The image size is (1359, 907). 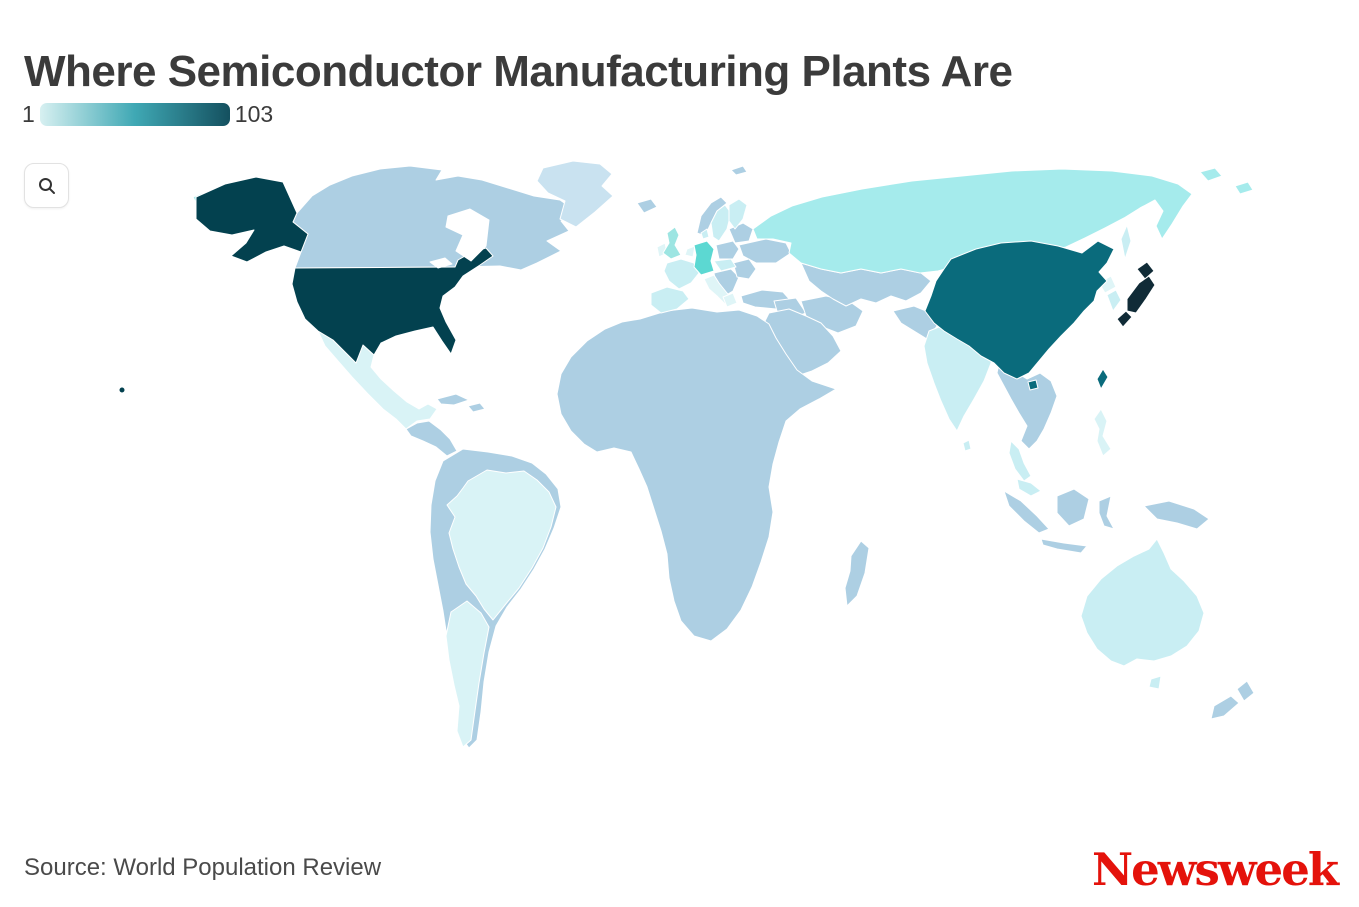 I want to click on state-hawaii, so click(x=122, y=390).